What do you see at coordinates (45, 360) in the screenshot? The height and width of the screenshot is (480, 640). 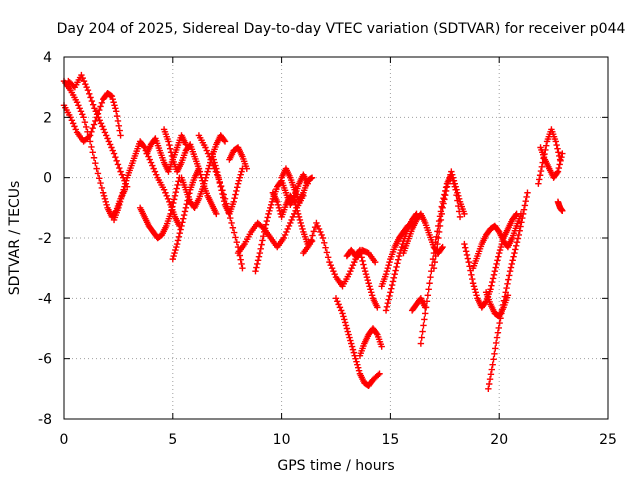 I see `y-tick-label: -6` at bounding box center [45, 360].